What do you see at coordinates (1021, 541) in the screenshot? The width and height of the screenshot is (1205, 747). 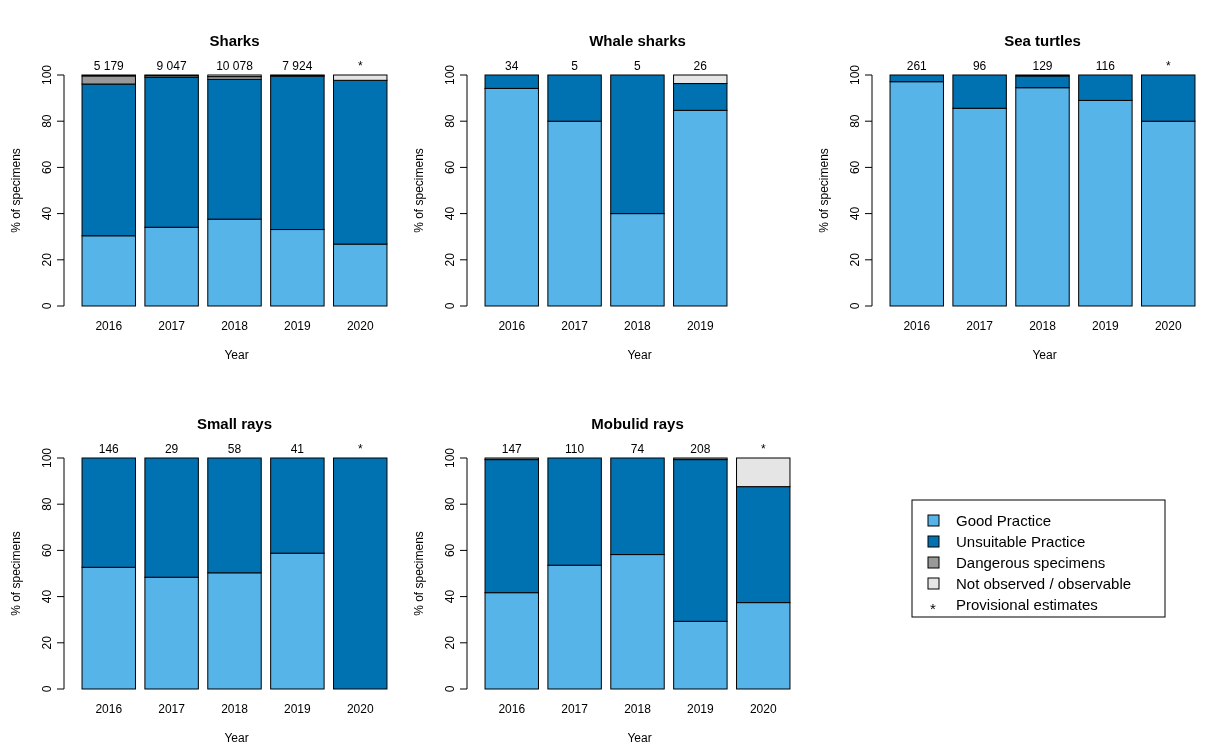 I see `legend-label: Unsuitable Practice` at bounding box center [1021, 541].